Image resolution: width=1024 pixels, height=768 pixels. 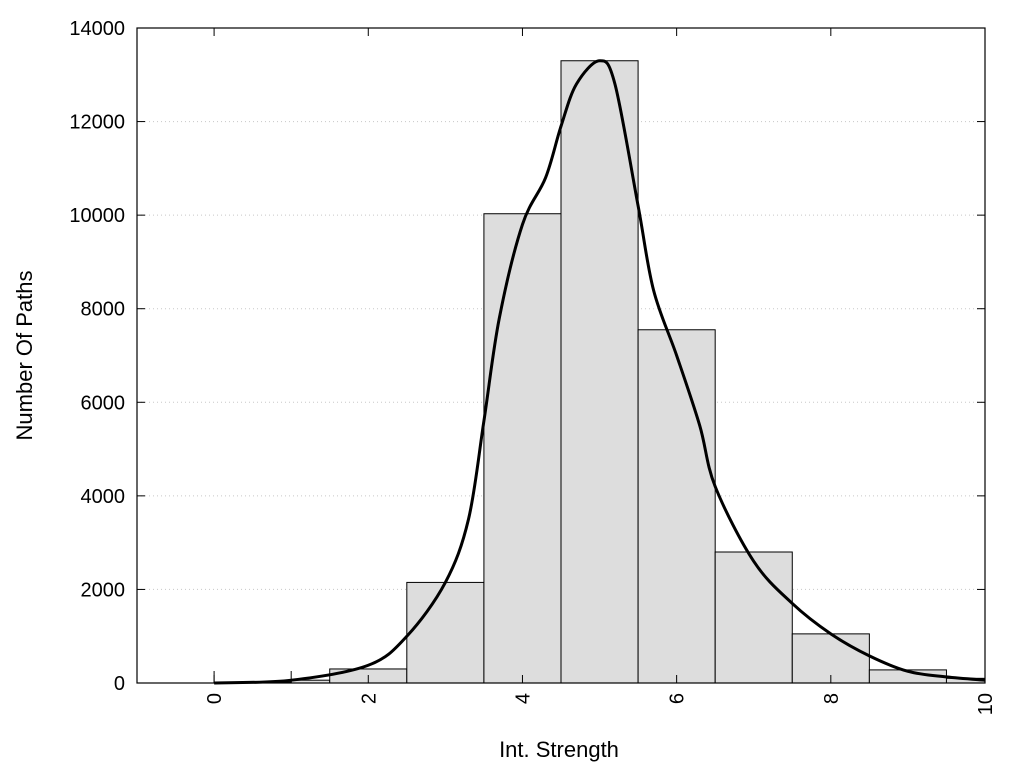 I want to click on y-tick-label: 10000, so click(x=97, y=216).